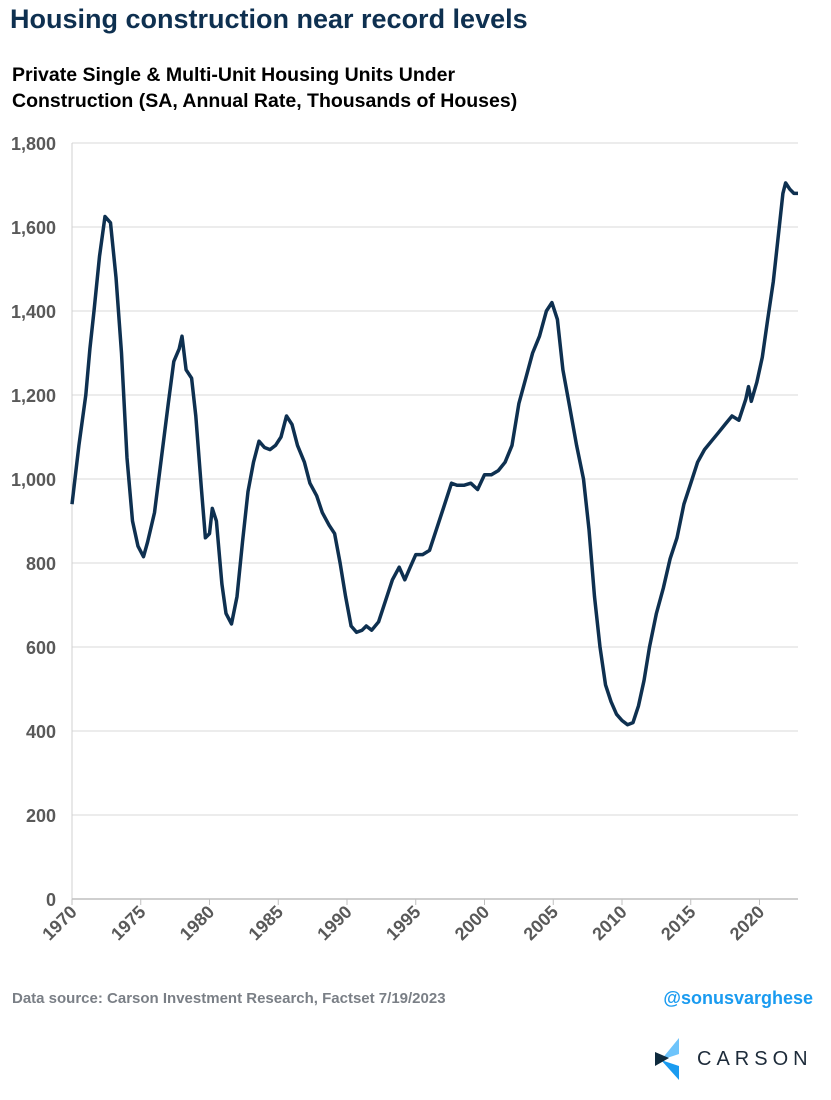 The image size is (831, 1100). Describe the element at coordinates (128, 923) in the screenshot. I see `x-tick-label: 1975` at that location.